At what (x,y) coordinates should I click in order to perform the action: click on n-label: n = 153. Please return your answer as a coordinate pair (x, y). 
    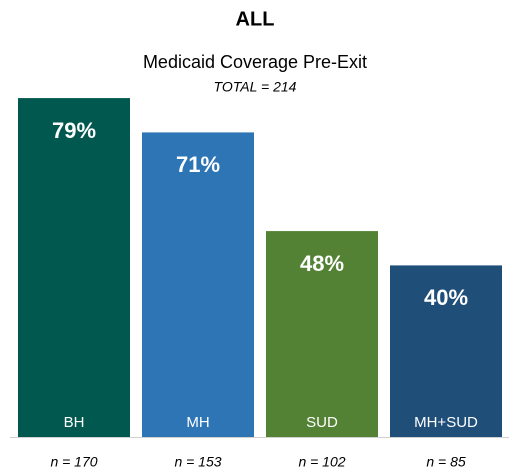
    Looking at the image, I should click on (197, 462).